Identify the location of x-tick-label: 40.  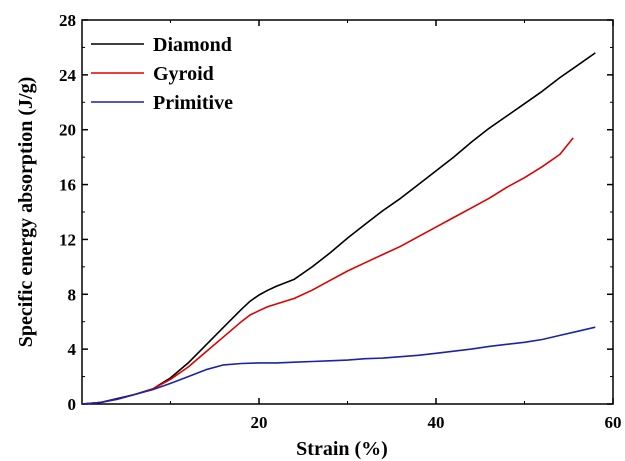
(436, 422).